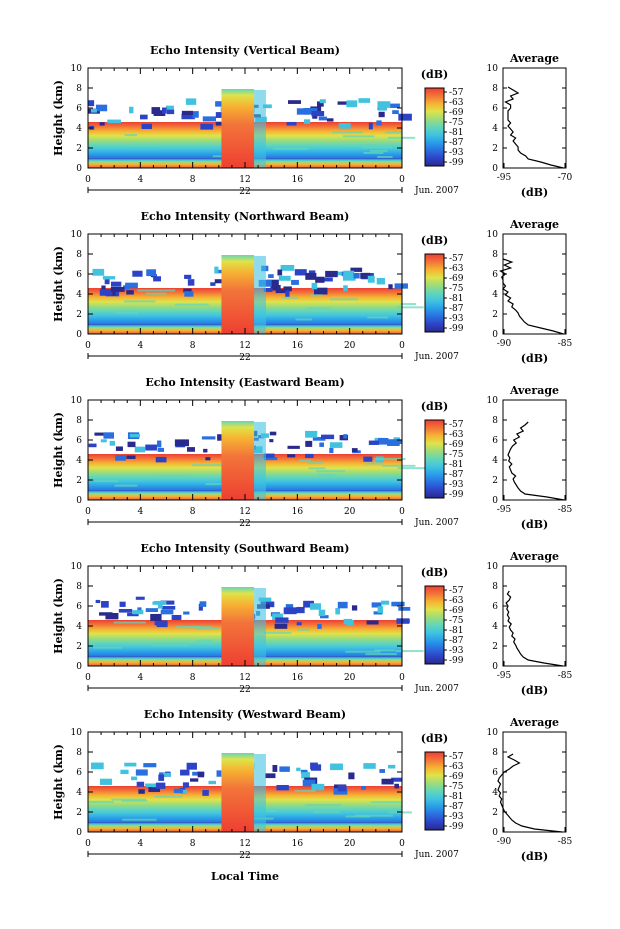  What do you see at coordinates (436, 855) in the screenshot?
I see `date-label: Jun. 2007` at bounding box center [436, 855].